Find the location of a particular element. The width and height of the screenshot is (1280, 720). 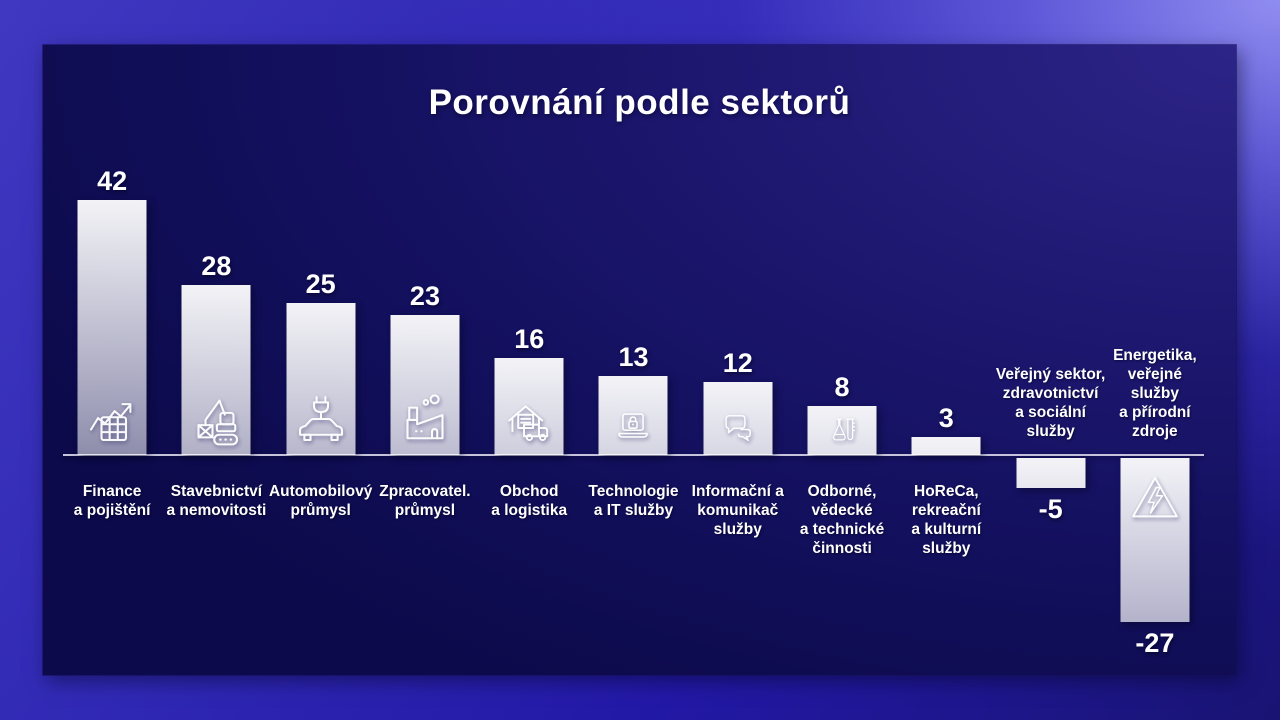

bar-value-label: 8 is located at coordinates (842, 387).